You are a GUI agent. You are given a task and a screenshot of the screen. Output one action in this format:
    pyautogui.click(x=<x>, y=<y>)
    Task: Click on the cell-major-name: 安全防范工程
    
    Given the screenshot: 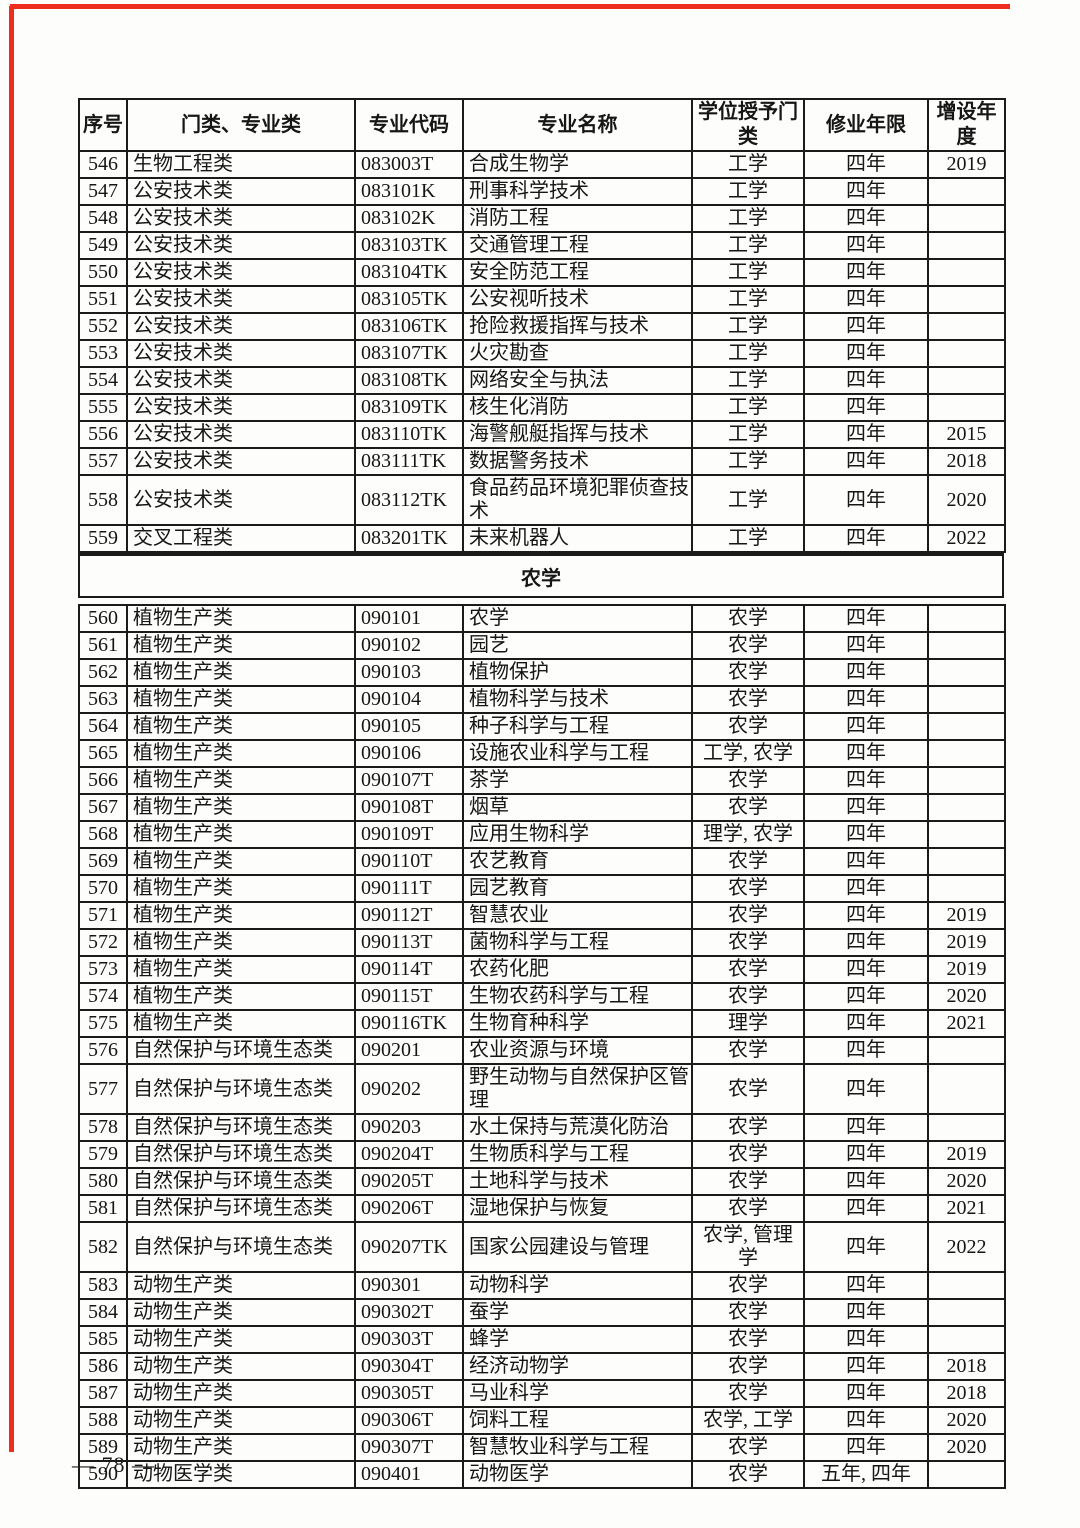 What is the action you would take?
    pyautogui.click(x=577, y=272)
    